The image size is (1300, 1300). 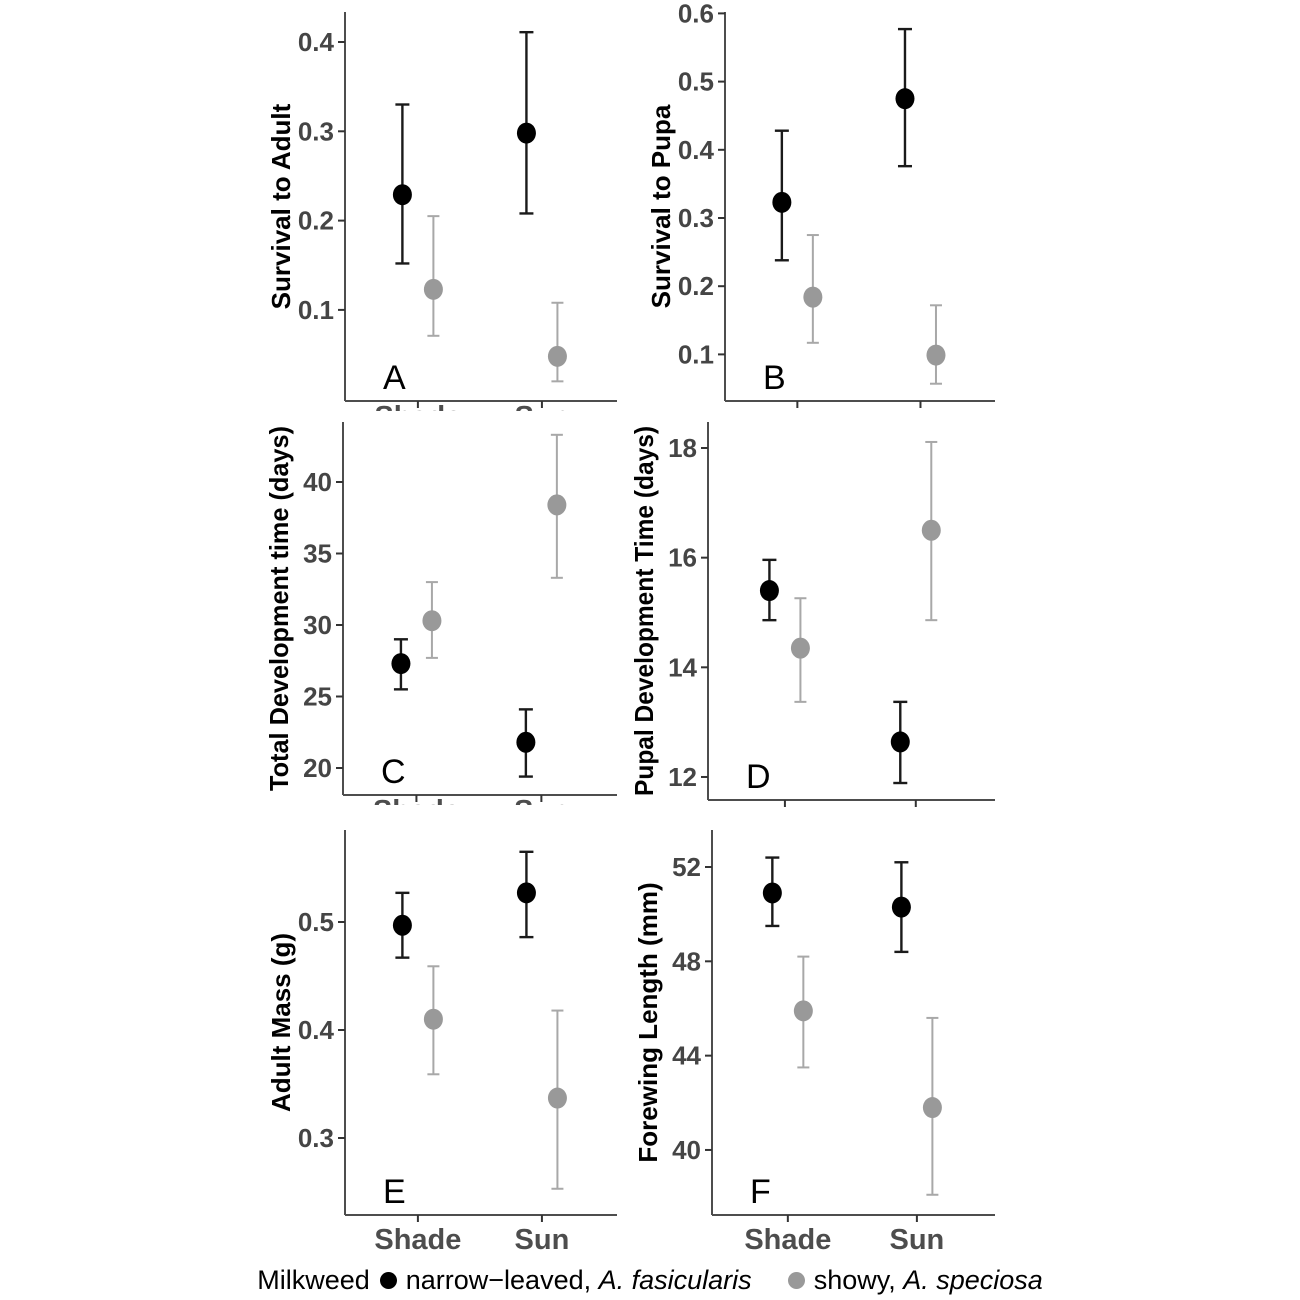 What do you see at coordinates (686, 1056) in the screenshot?
I see `y-tick-label: 44` at bounding box center [686, 1056].